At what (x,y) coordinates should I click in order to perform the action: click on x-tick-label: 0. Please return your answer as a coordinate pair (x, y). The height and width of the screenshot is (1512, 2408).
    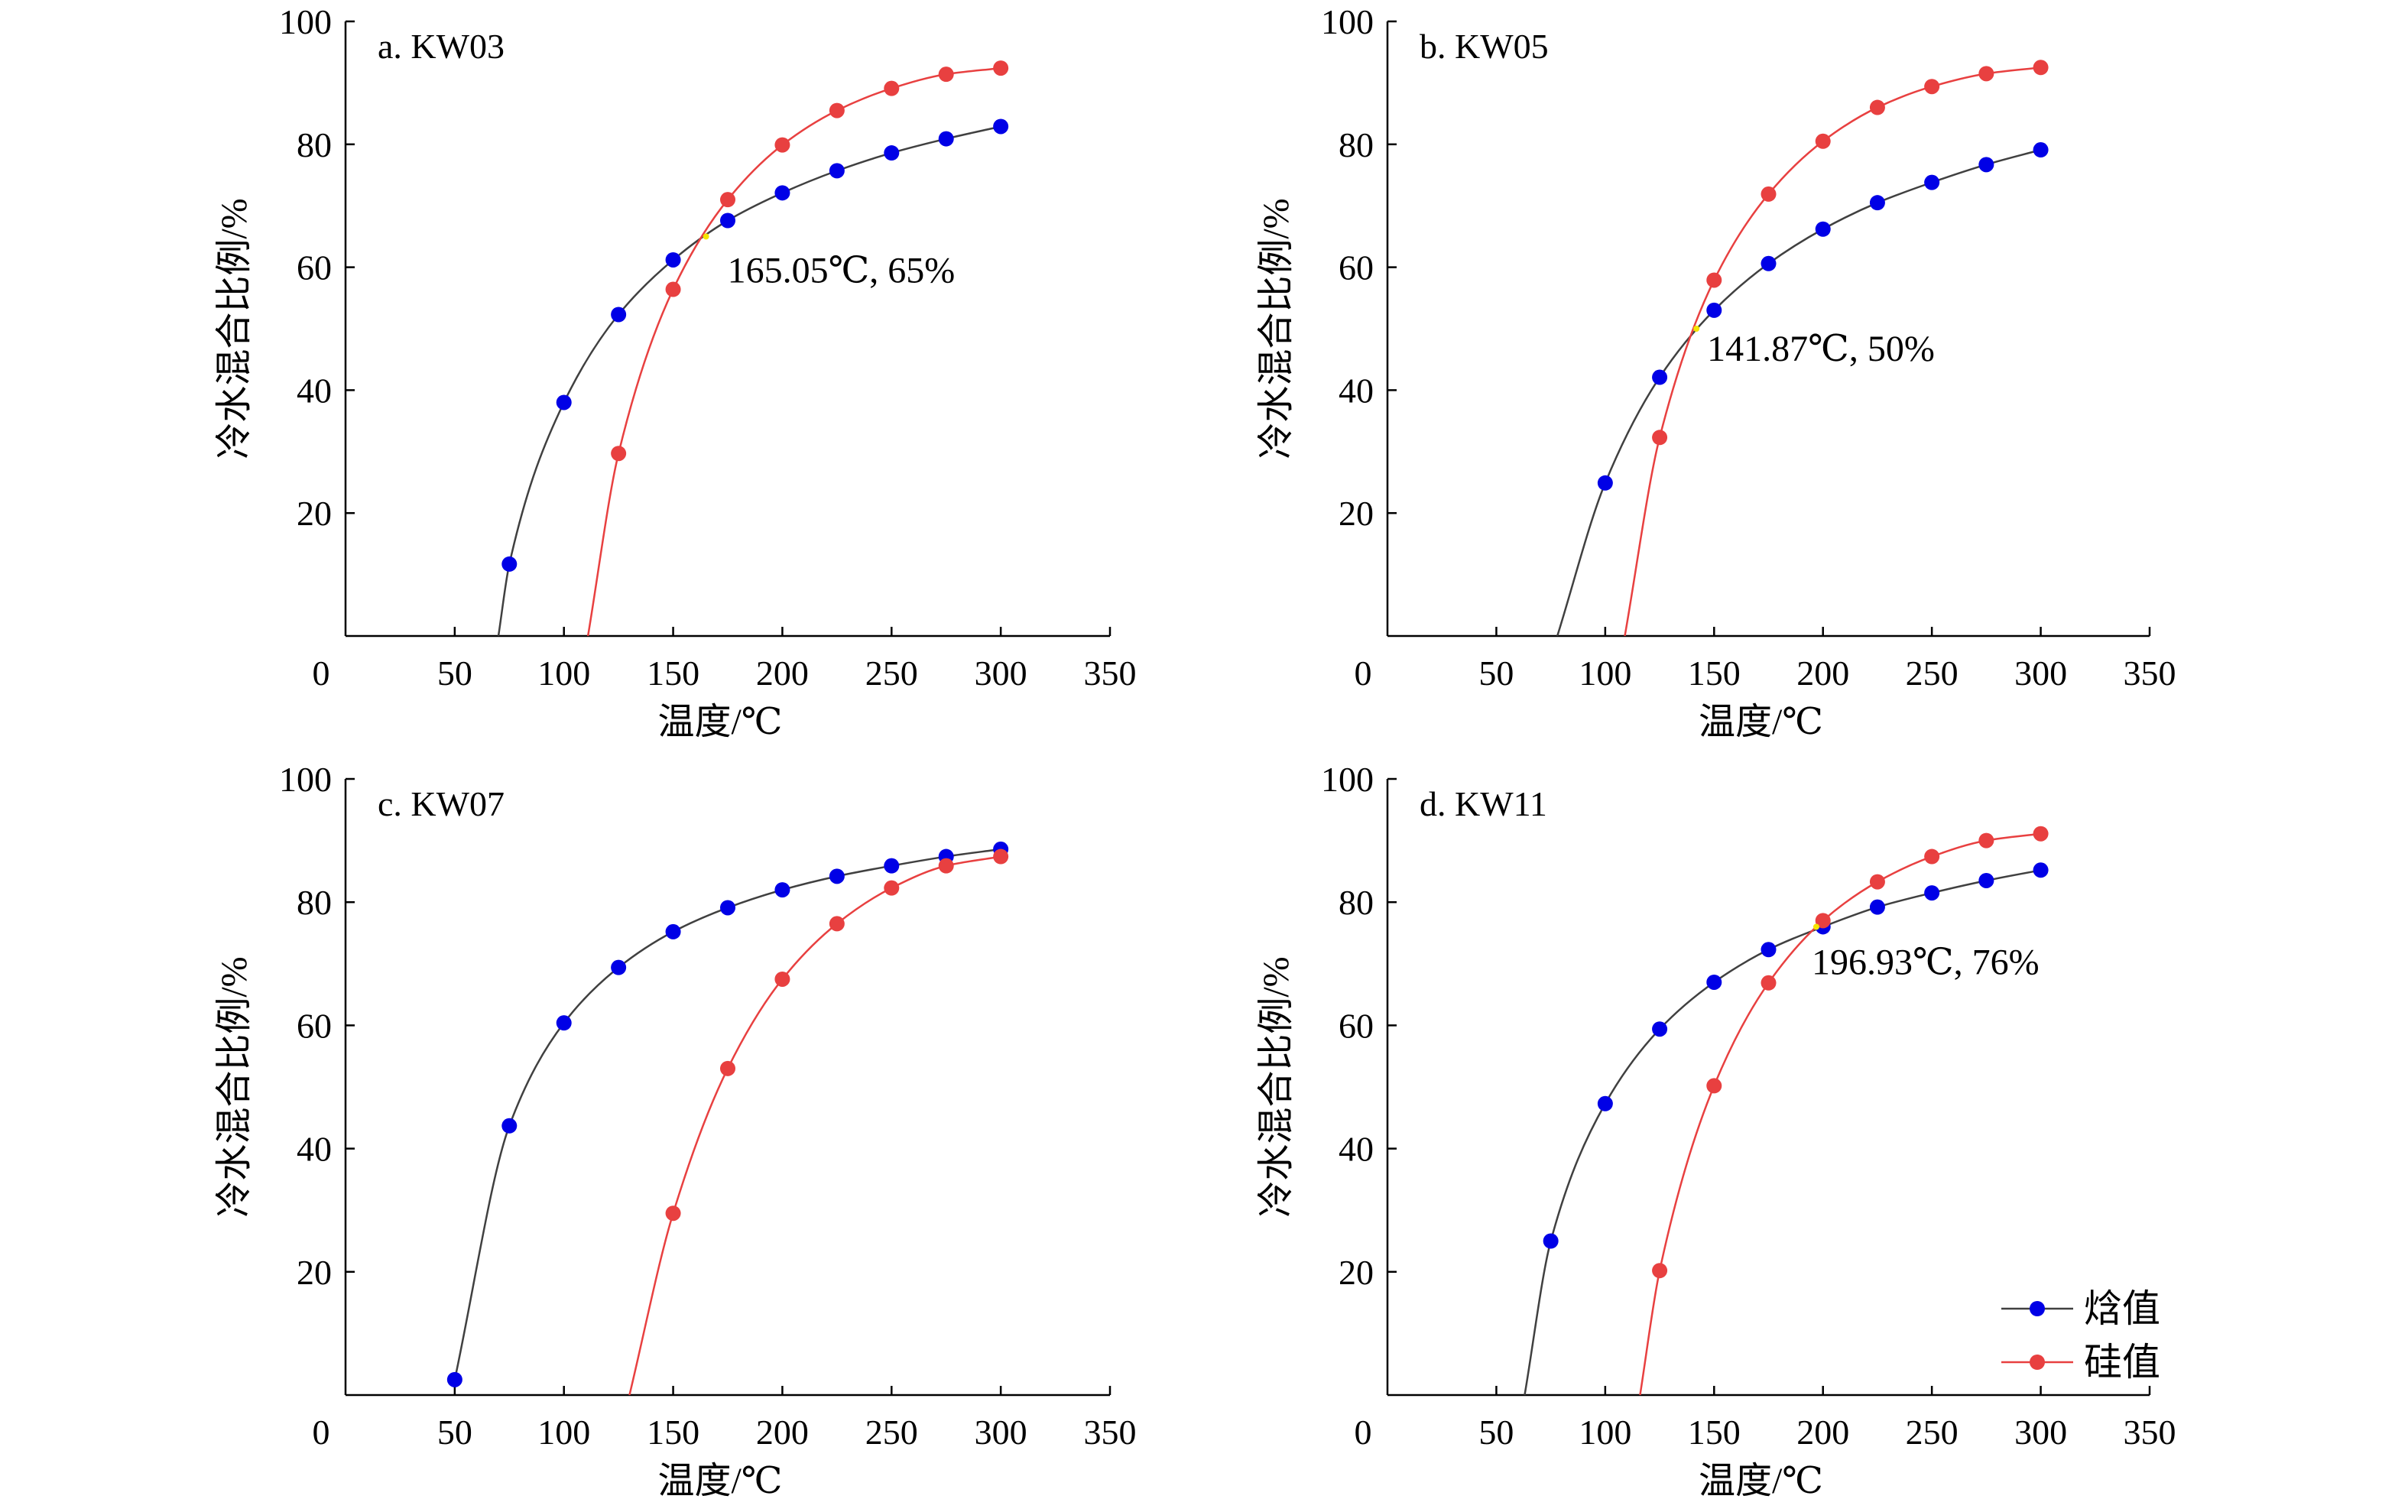
    Looking at the image, I should click on (1364, 673).